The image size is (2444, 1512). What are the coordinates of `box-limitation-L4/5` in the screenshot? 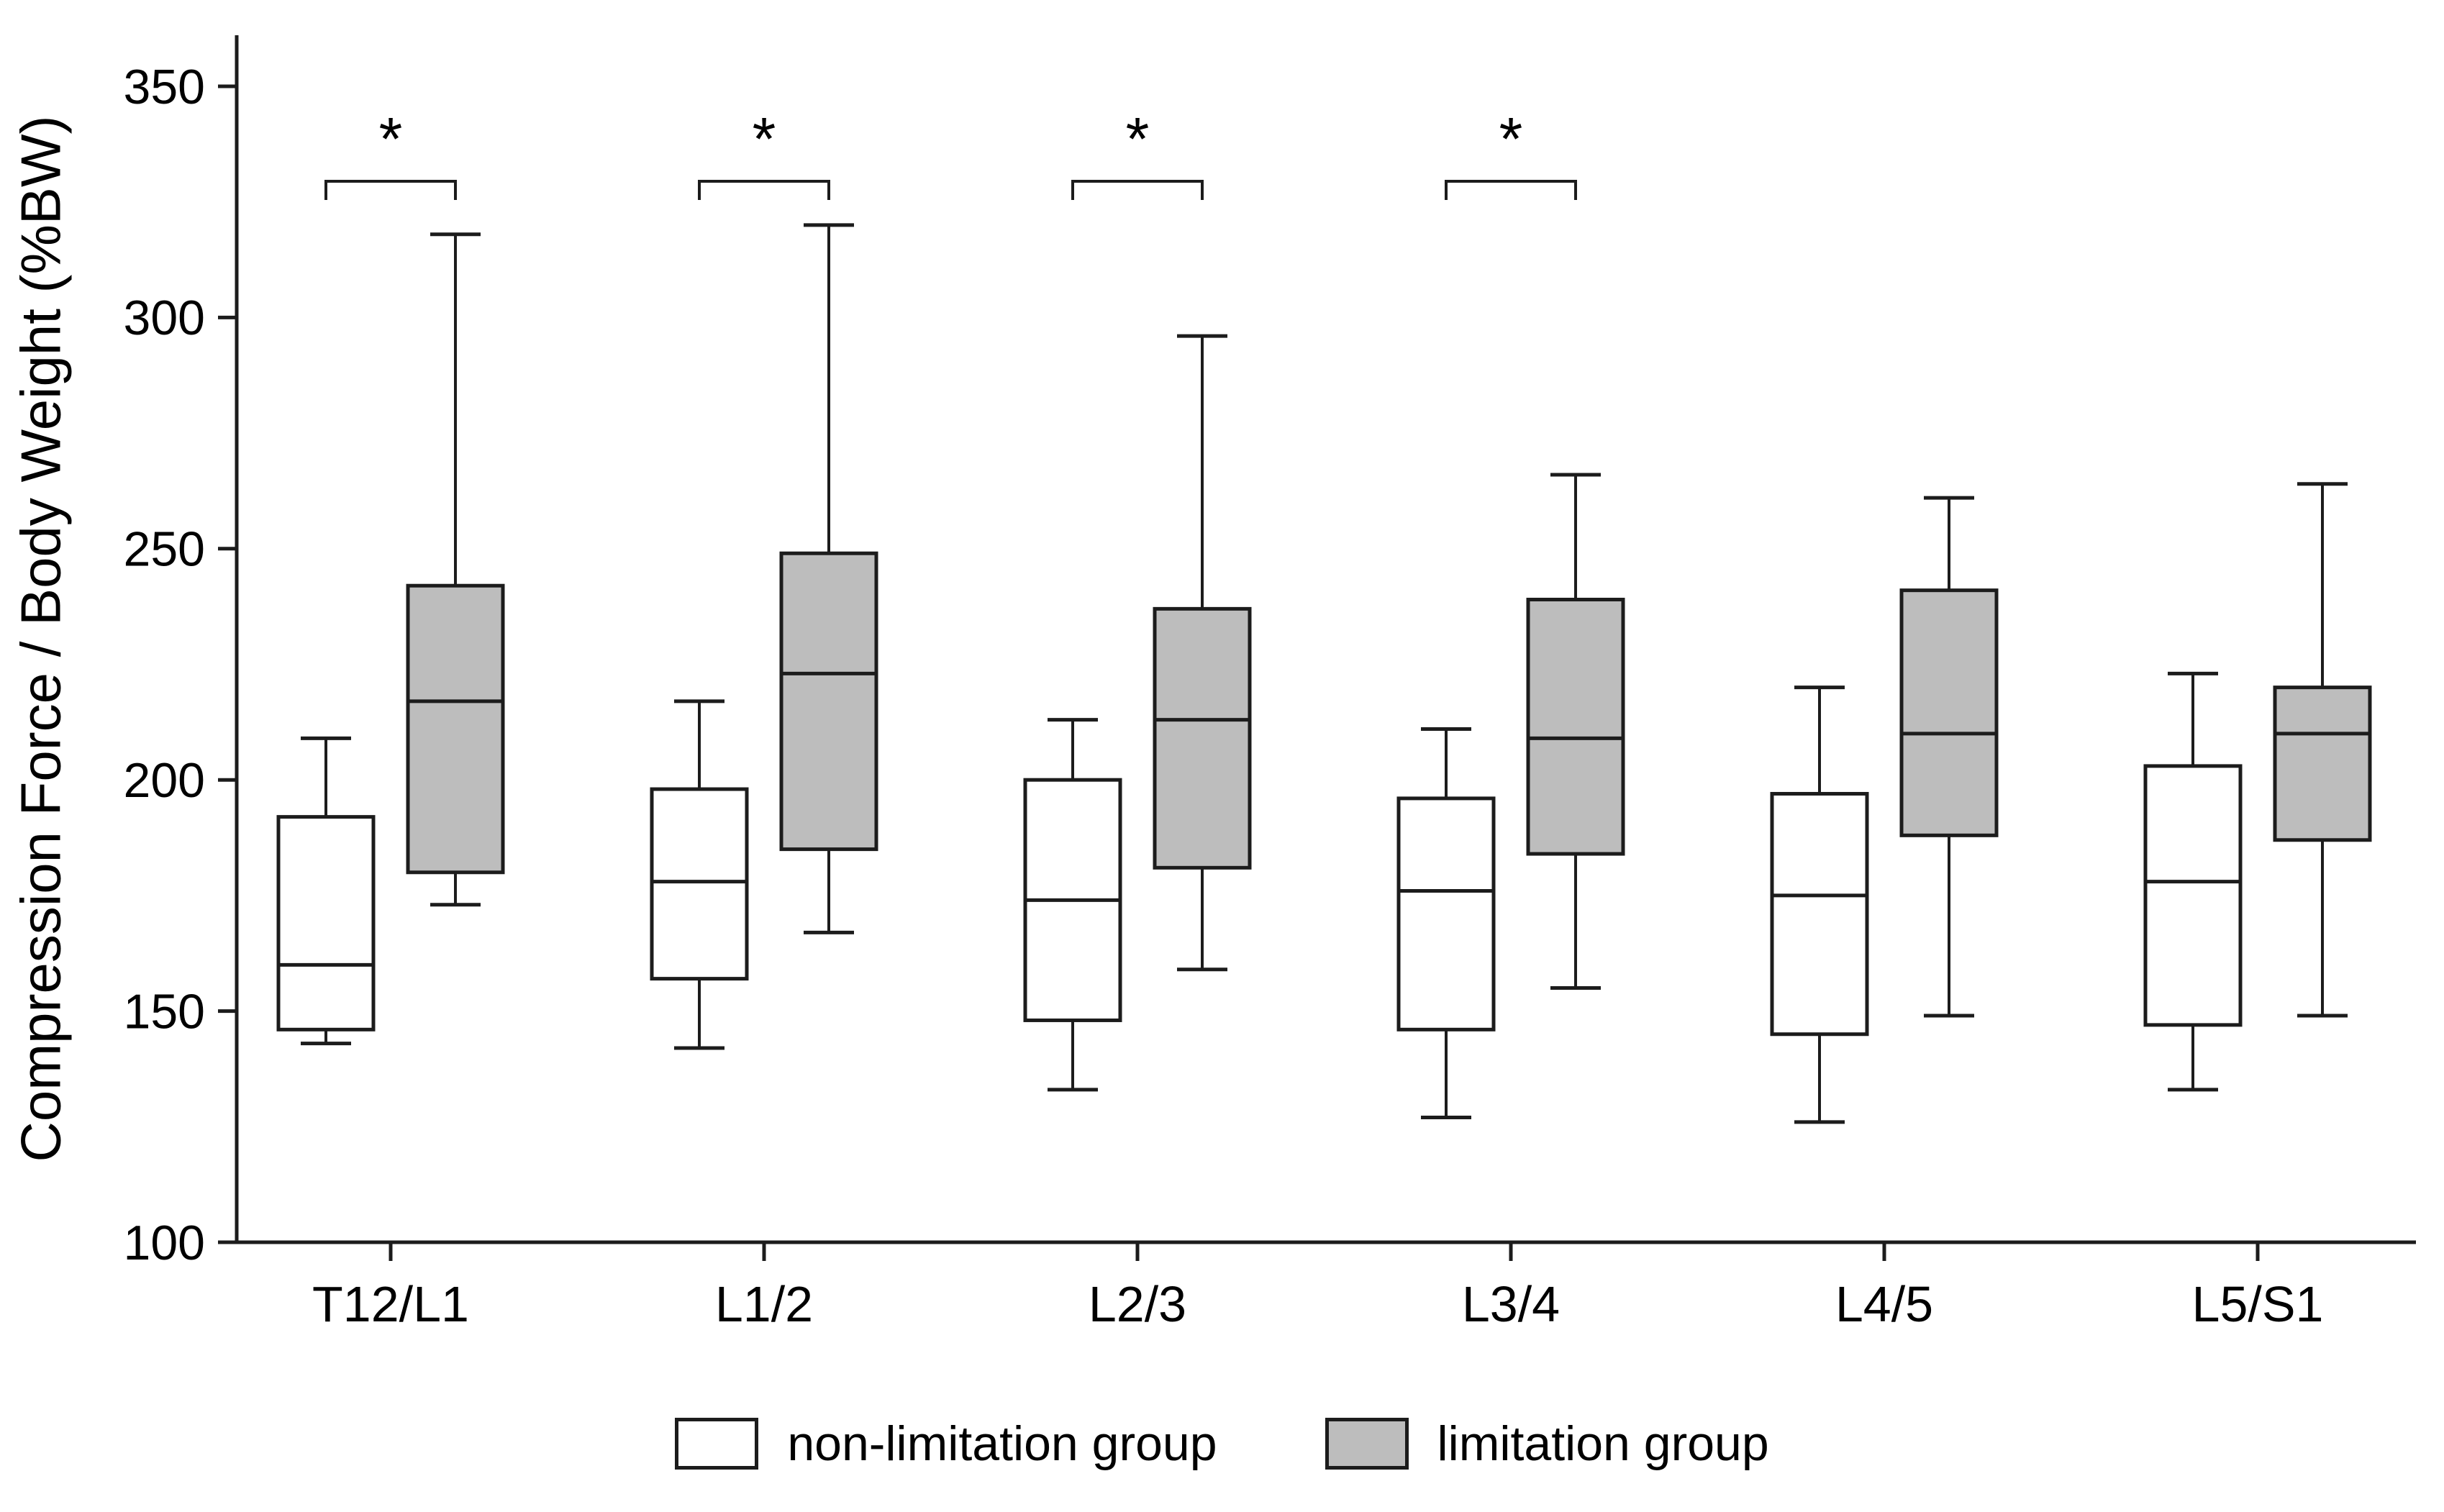 It's located at (1949, 712).